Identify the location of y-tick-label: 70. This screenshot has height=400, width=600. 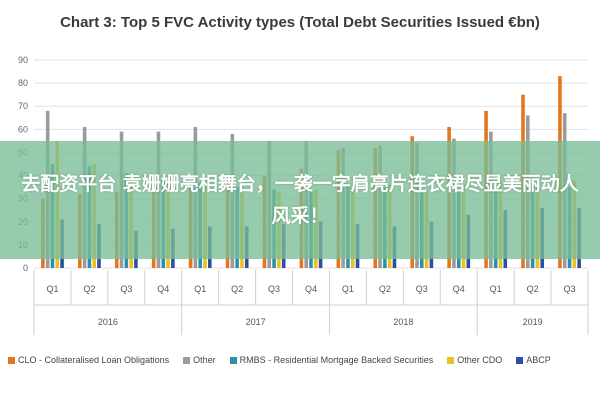
(23, 106).